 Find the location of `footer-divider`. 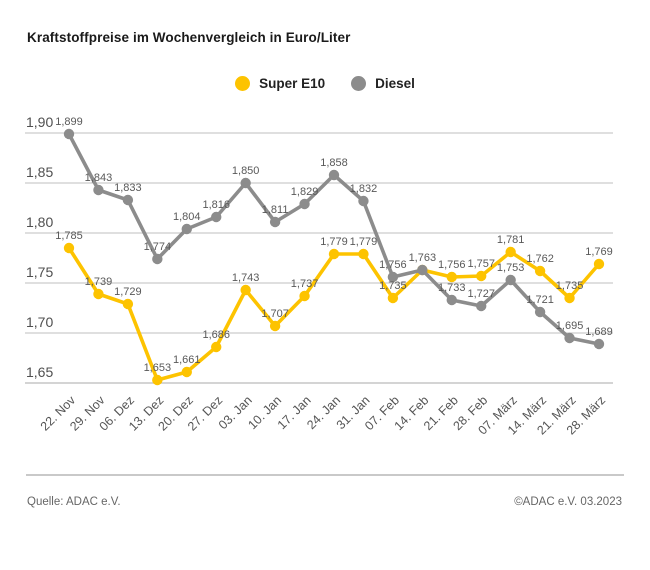

footer-divider is located at coordinates (325, 475).